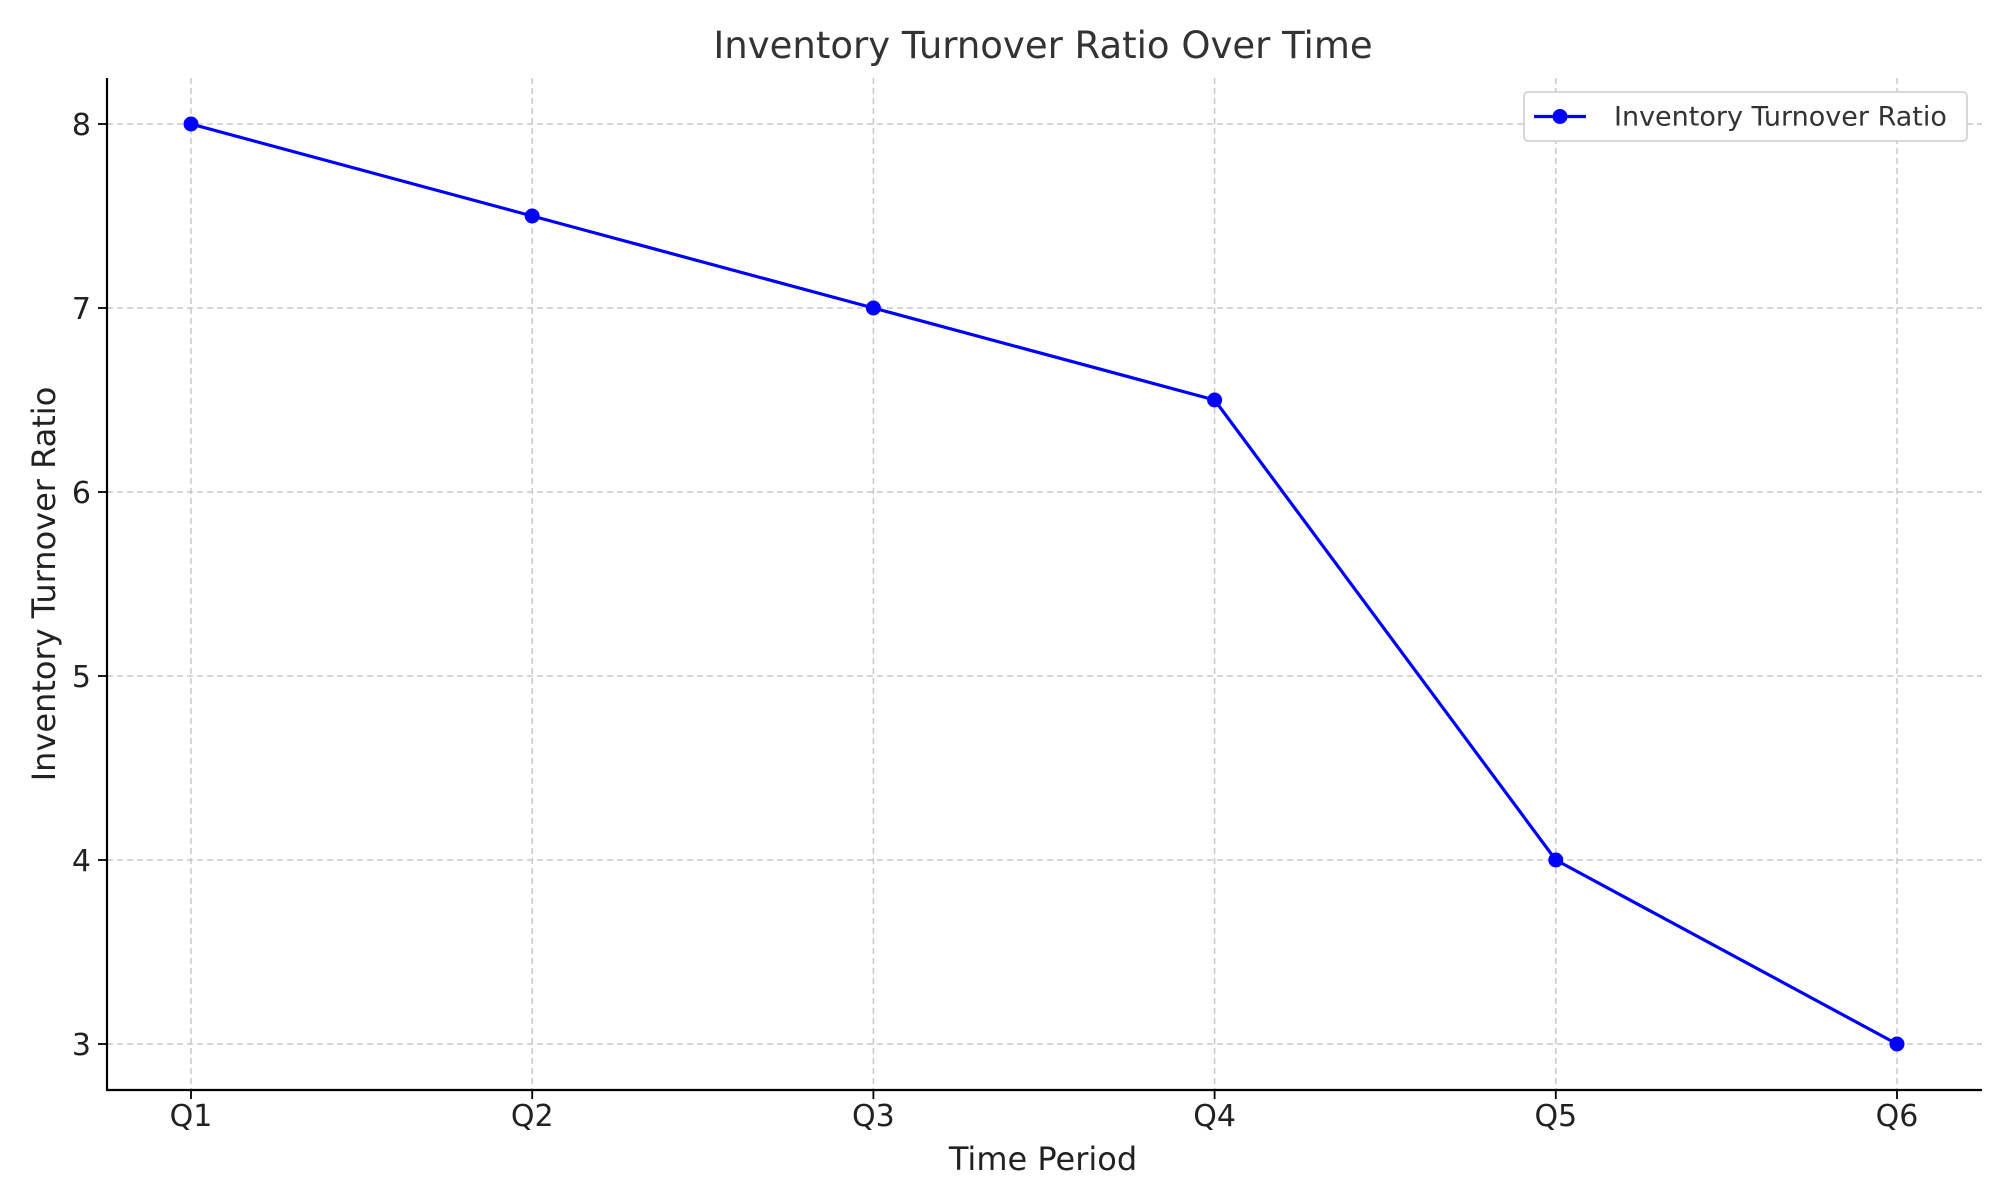  Describe the element at coordinates (1214, 1116) in the screenshot. I see `x-tick-label: Q4` at that location.